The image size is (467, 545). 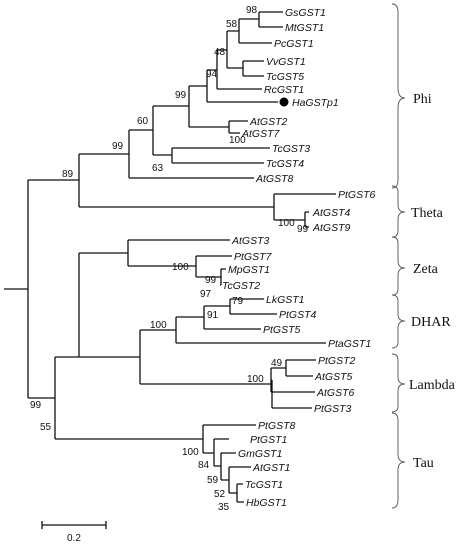 What do you see at coordinates (432, 281) in the screenshot?
I see `group-labels: Phi Theta Zeta DHAR Lambda Tau` at bounding box center [432, 281].